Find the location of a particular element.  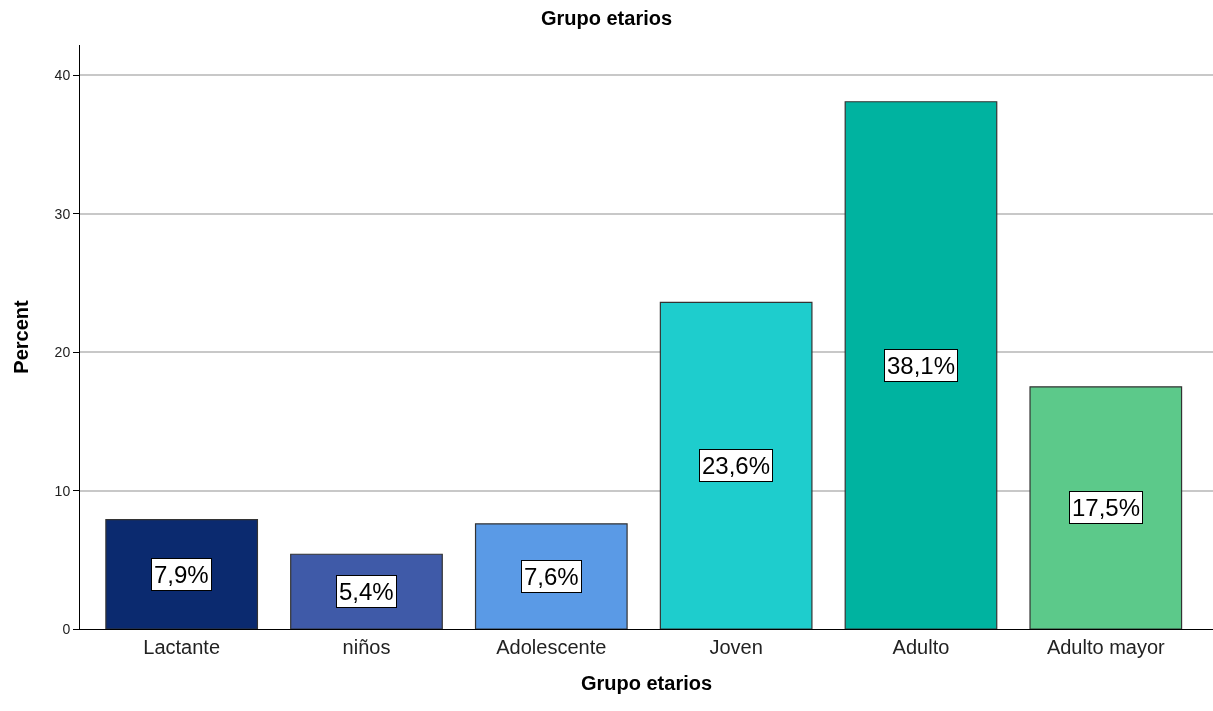

x-tick-label: Adulto mayor is located at coordinates (1106, 647).